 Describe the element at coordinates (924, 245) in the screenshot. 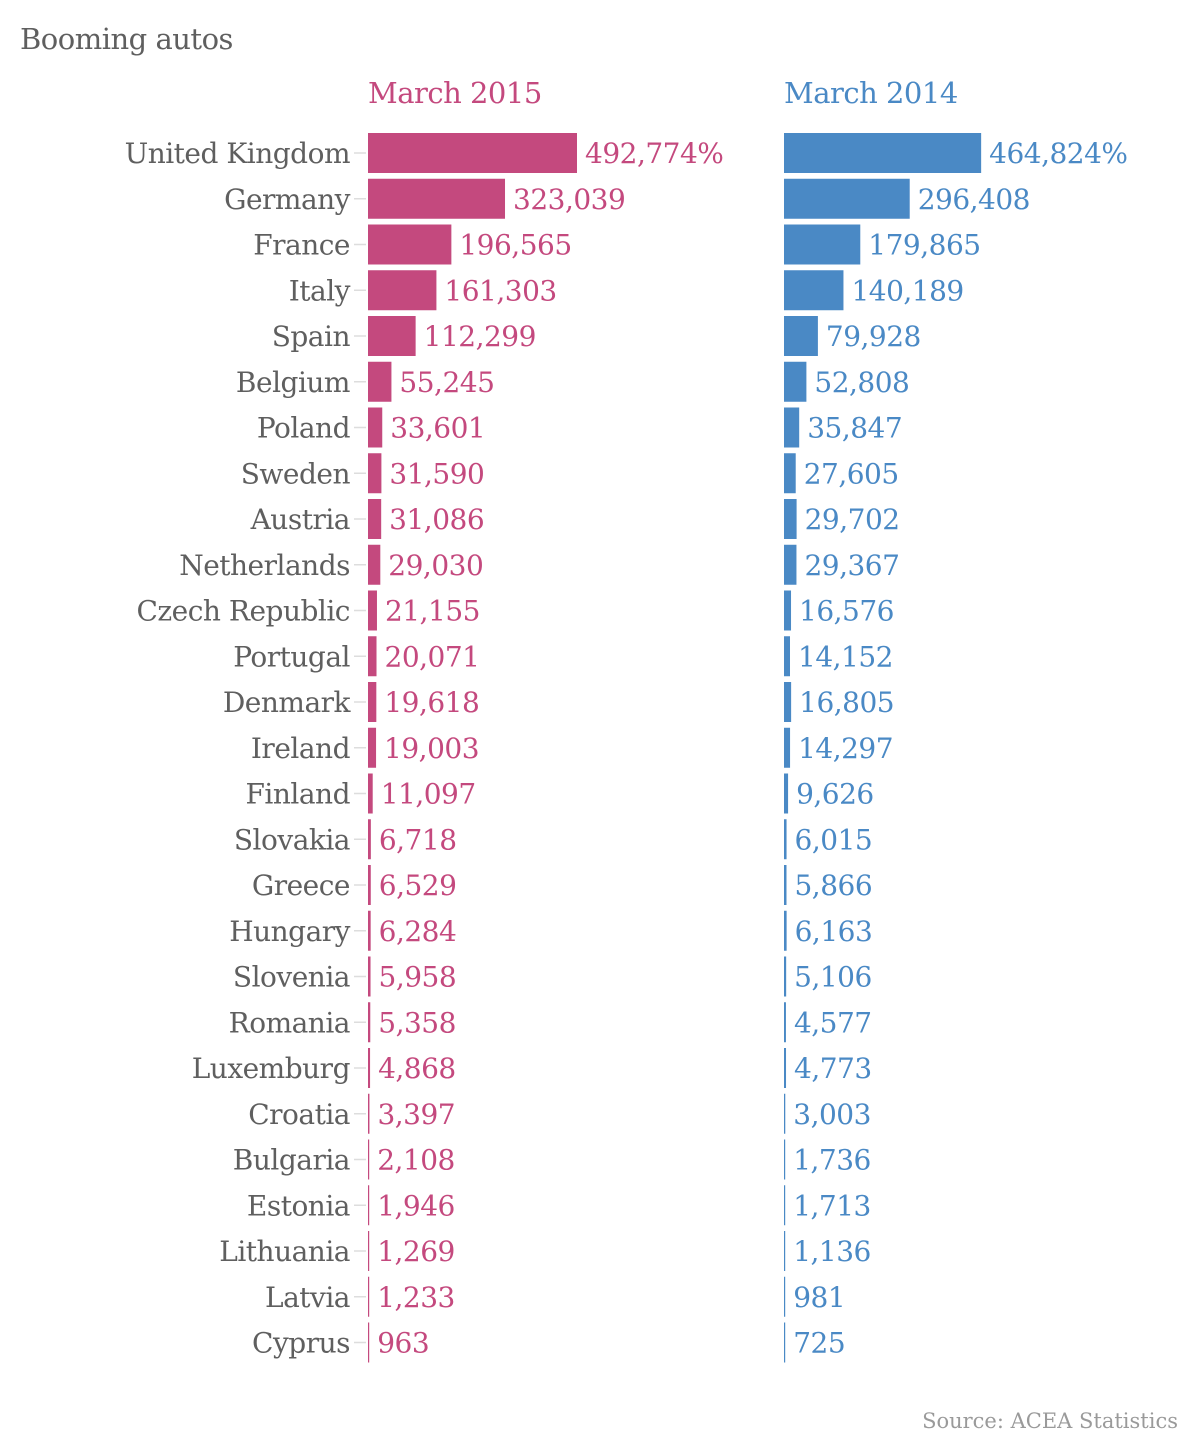

I see `value-label: 179,865` at that location.